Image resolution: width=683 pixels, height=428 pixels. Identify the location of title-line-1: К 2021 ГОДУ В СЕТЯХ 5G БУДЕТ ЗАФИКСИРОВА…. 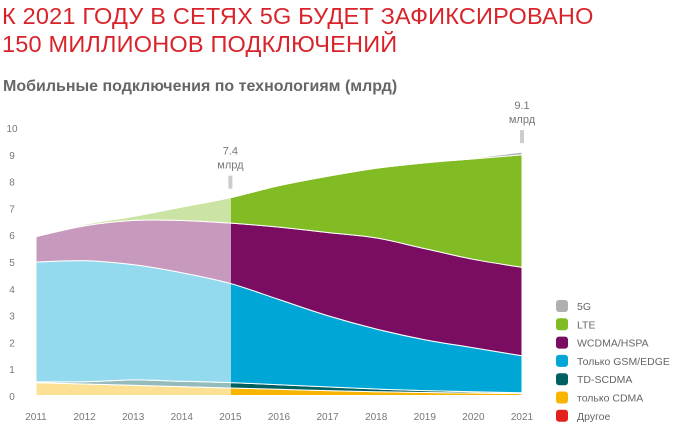
(298, 16).